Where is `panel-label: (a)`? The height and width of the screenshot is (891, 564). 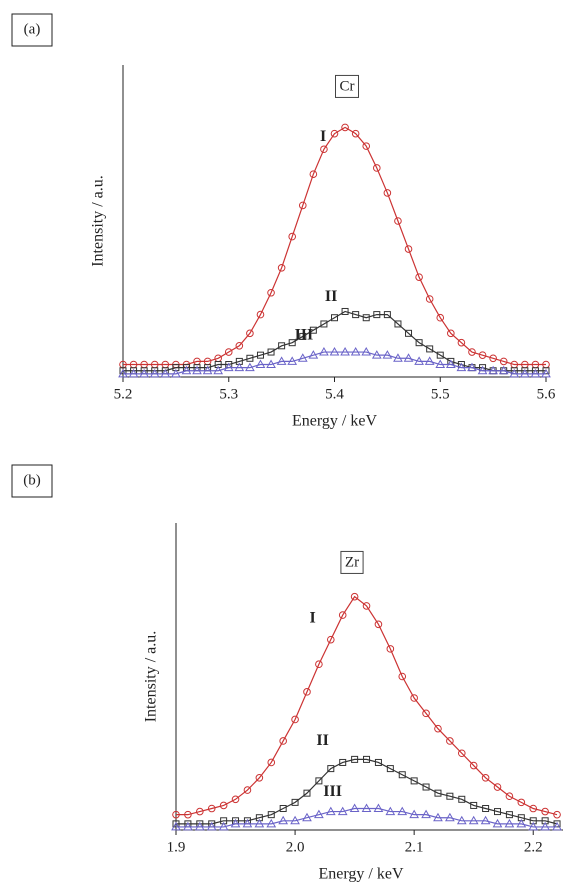
panel-label: (a) is located at coordinates (32, 29).